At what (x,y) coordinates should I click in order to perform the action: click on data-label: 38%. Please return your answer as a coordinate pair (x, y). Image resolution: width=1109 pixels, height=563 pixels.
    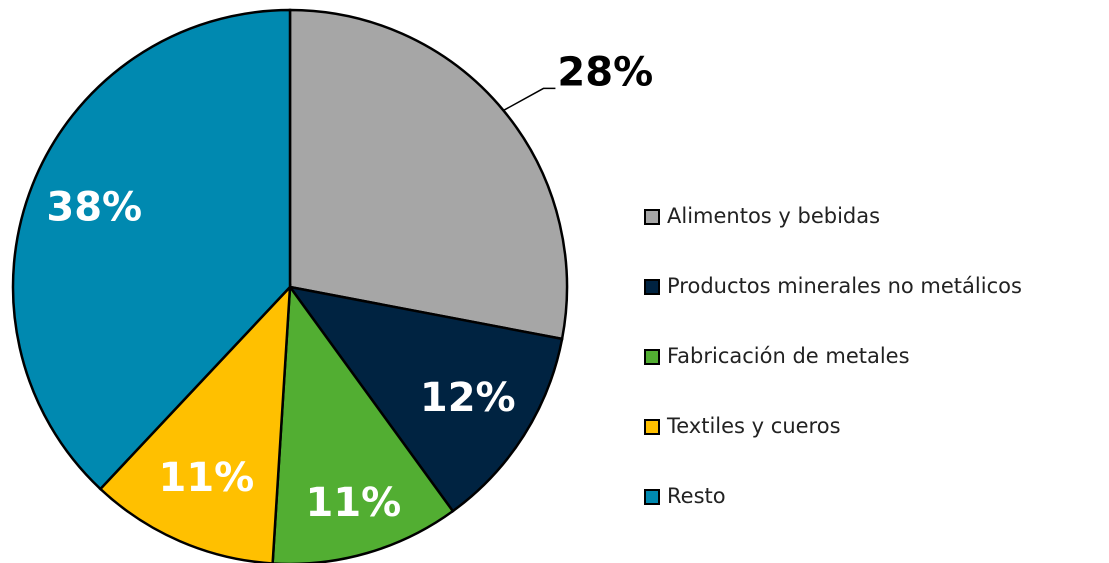
    Looking at the image, I should click on (94, 208).